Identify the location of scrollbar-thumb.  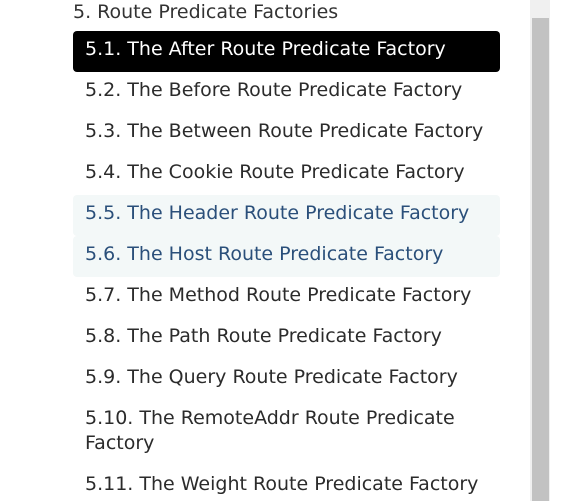
(540, 259).